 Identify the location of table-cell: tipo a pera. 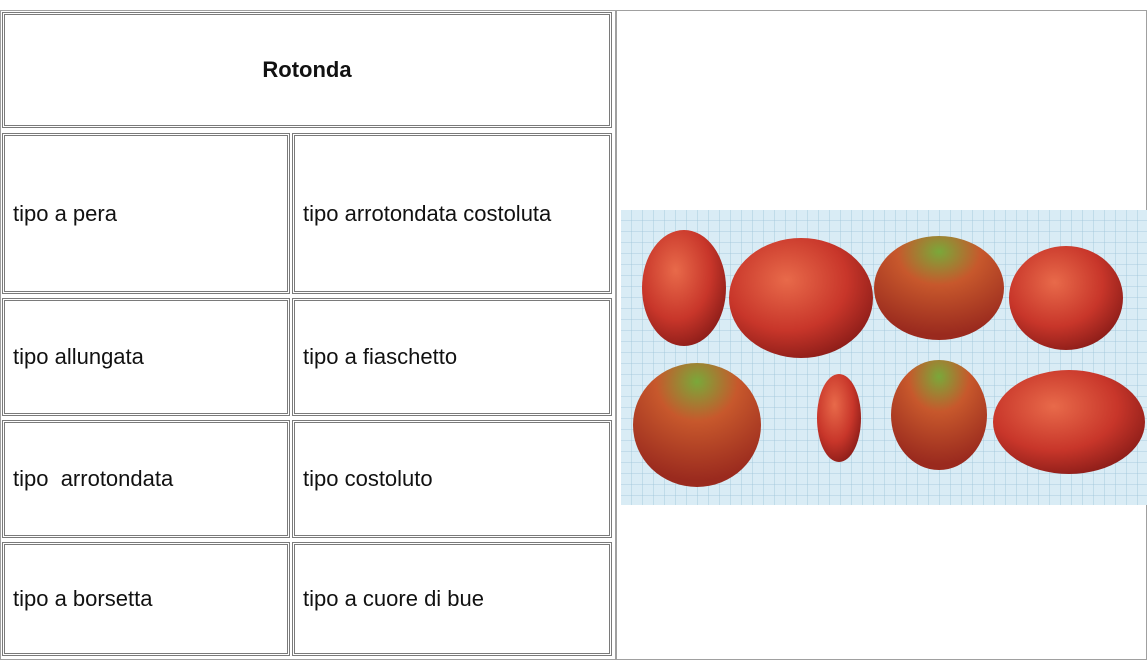
(146, 213).